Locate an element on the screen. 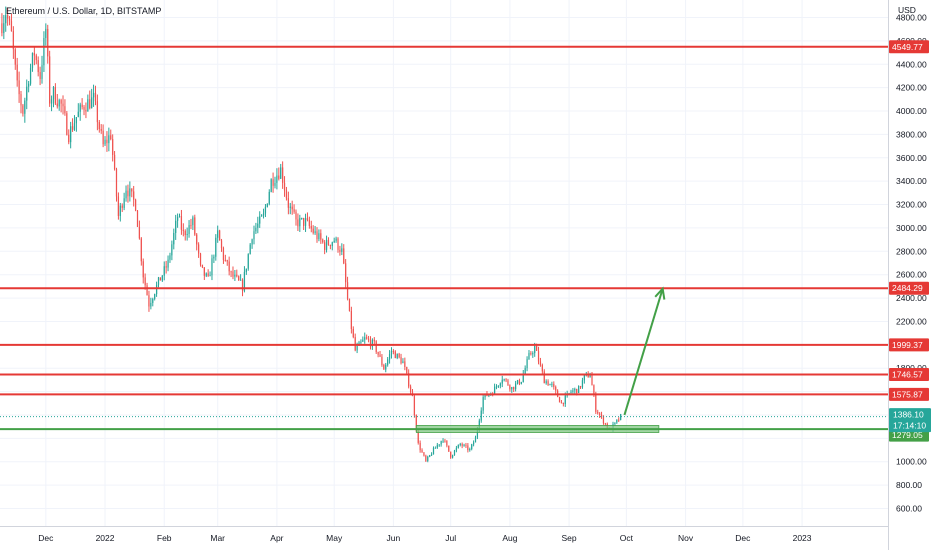 This screenshot has width=932, height=550. resistance-level-label: 2484.29 is located at coordinates (907, 288).